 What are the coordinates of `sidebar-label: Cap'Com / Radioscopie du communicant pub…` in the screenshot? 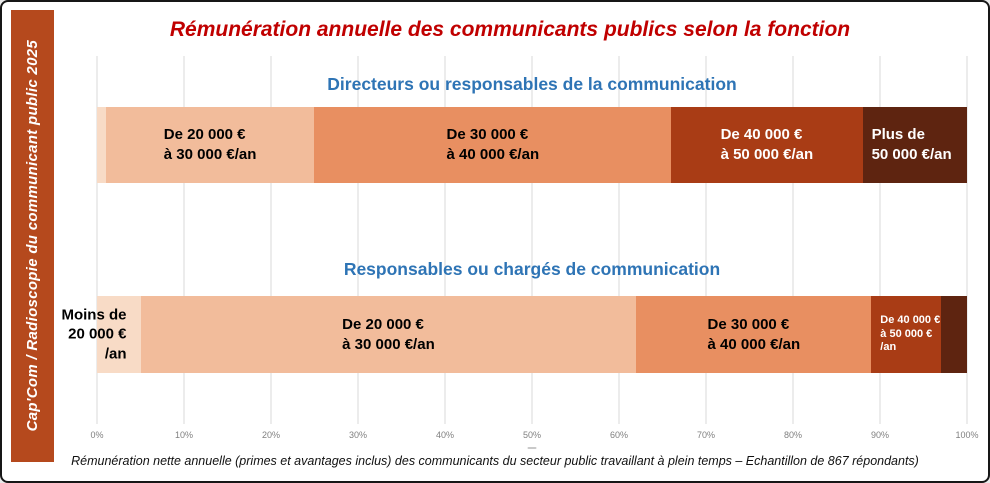 It's located at (32, 236).